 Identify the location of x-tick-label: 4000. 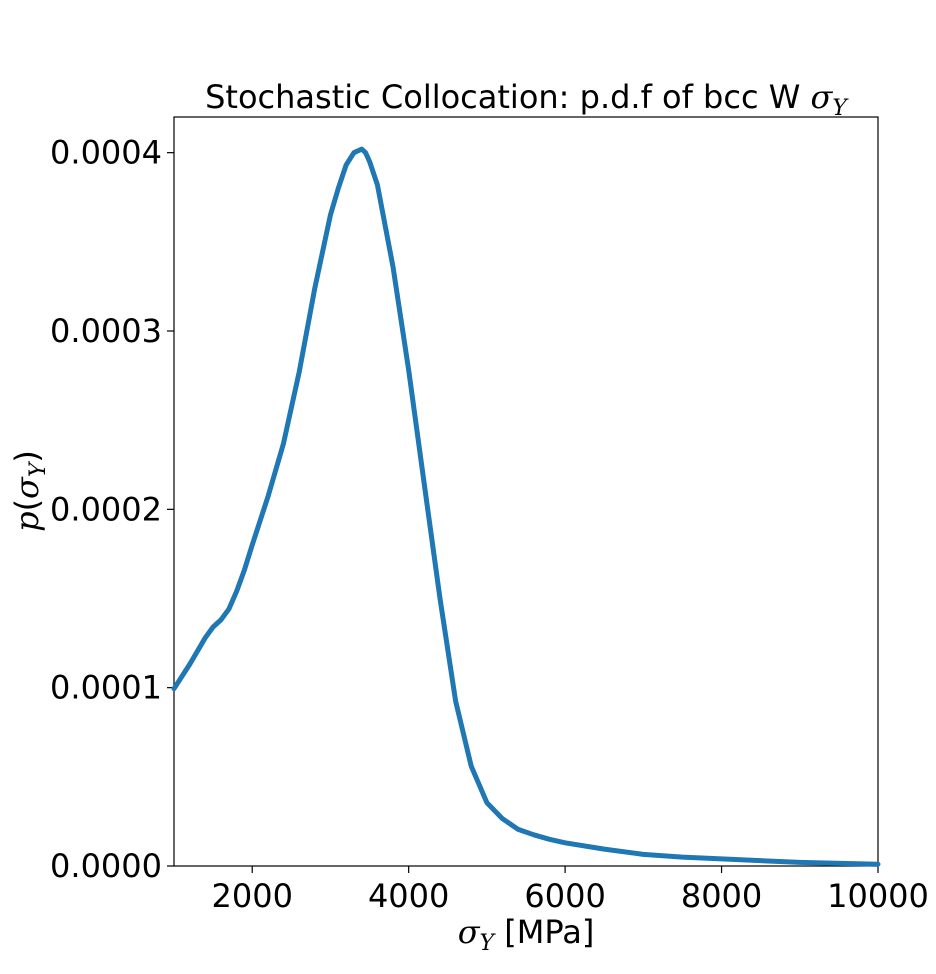
(408, 896).